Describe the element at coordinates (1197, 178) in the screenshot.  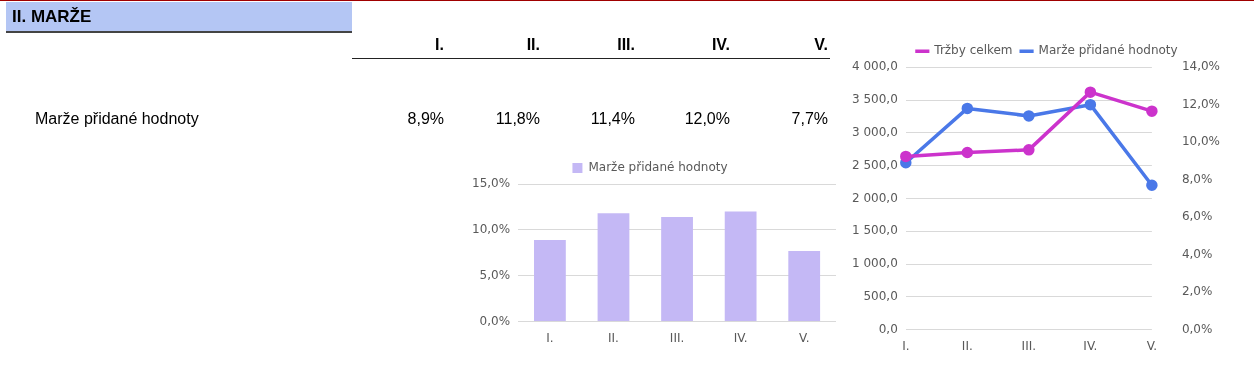
I see `y2-tick-label: 8,0%` at that location.